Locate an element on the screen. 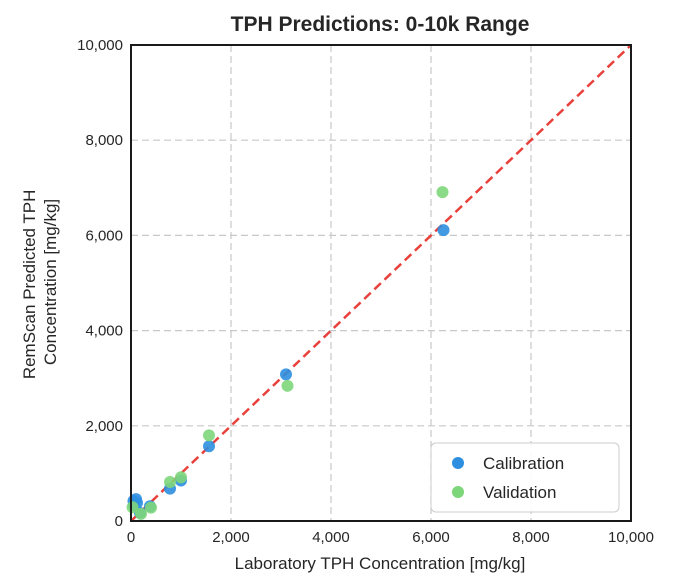 Image resolution: width=673 pixels, height=576 pixels. x-tick-label: 6,000 is located at coordinates (431, 537).